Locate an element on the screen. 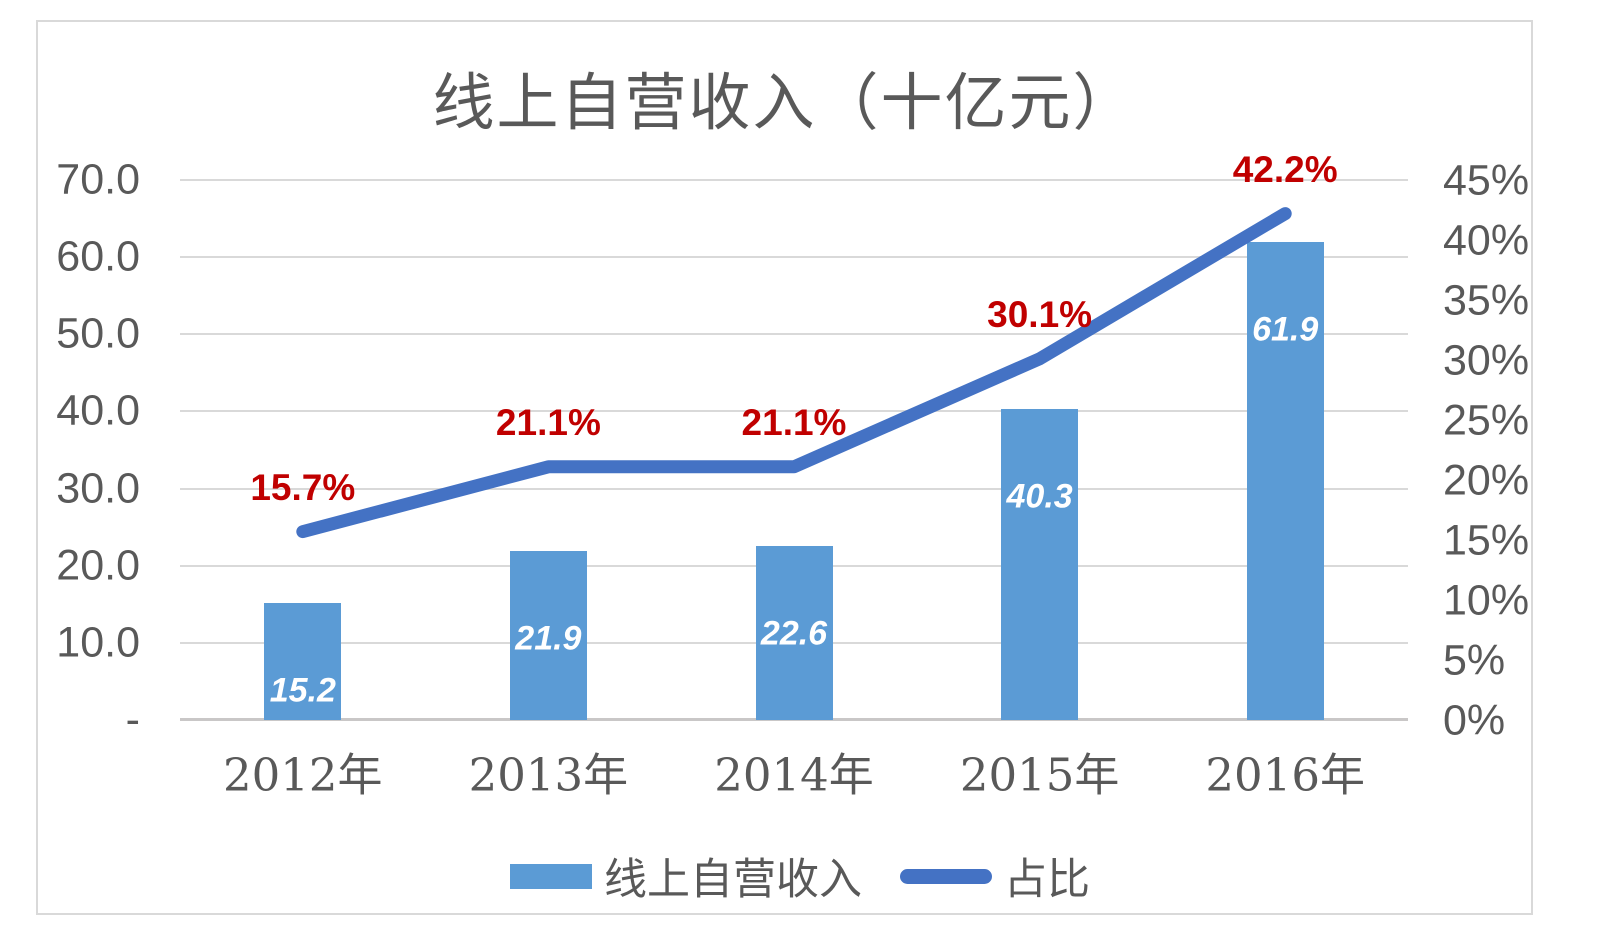  y-axis-tick-label: 10.0 is located at coordinates (98, 642).